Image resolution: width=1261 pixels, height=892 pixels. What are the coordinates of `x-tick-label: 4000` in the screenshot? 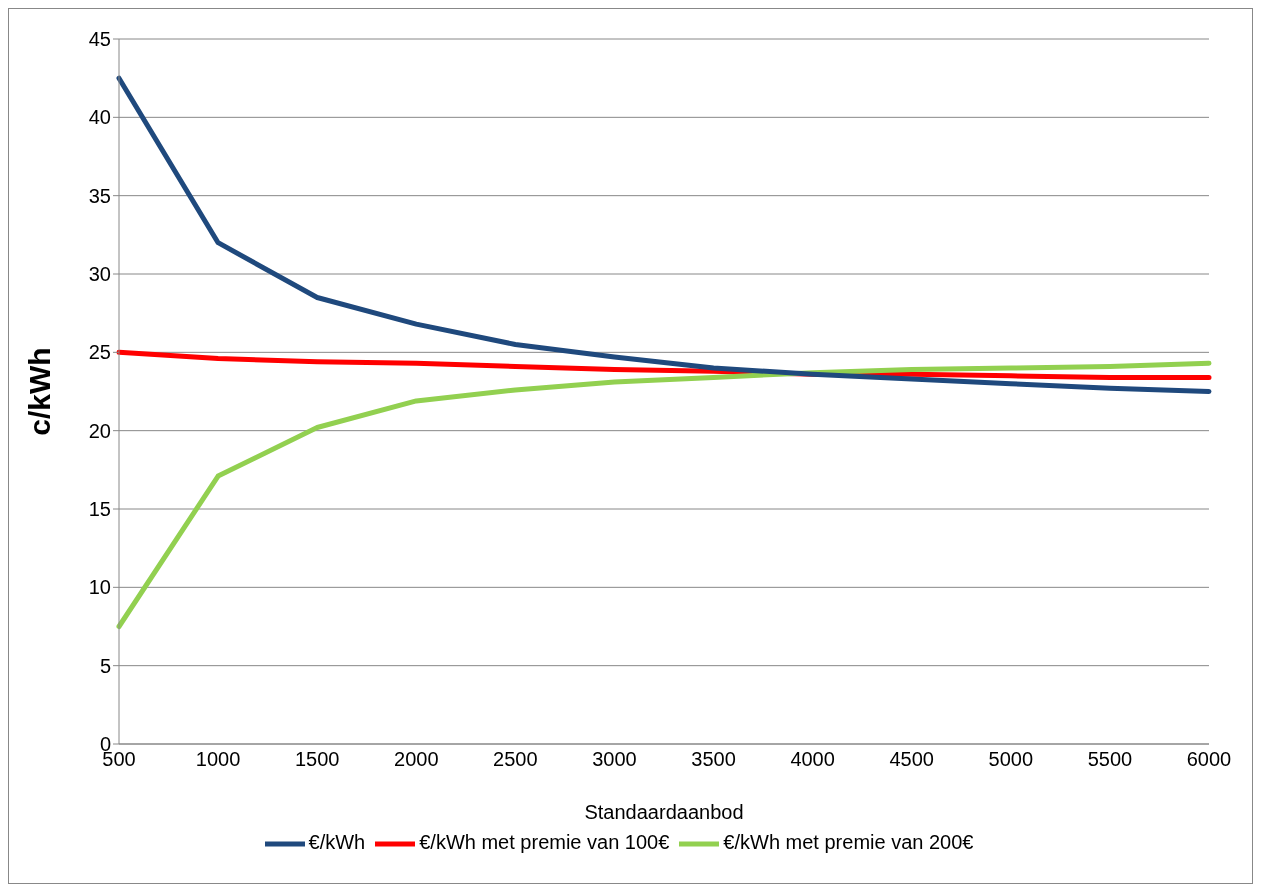 It's located at (812, 759).